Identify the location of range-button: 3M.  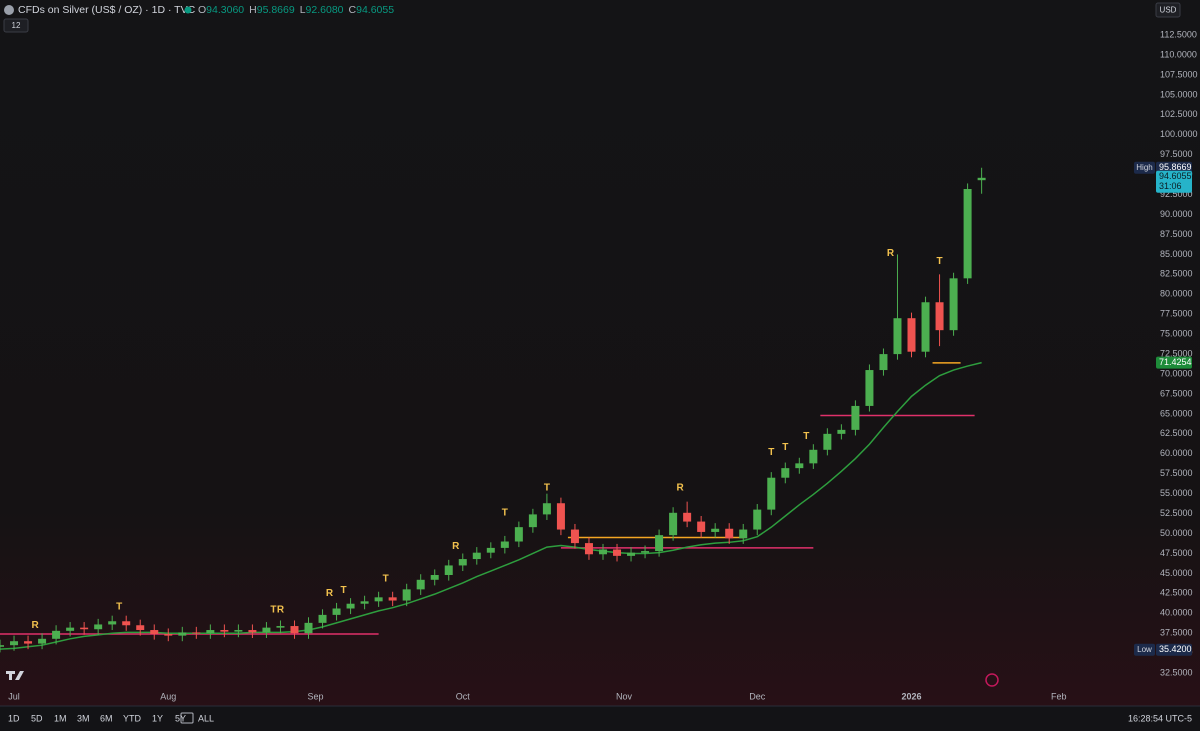
(83, 718).